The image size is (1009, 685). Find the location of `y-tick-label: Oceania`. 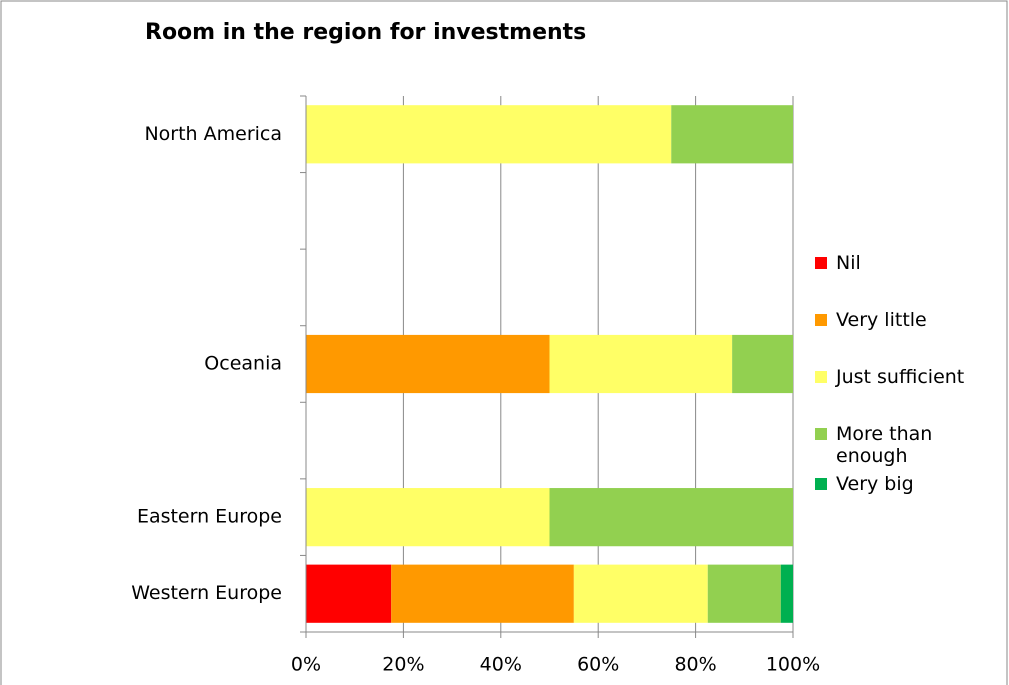

y-tick-label: Oceania is located at coordinates (243, 364).